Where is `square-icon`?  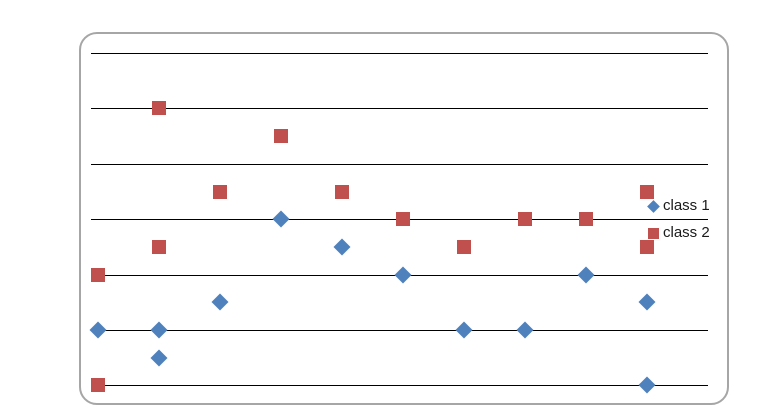 square-icon is located at coordinates (653, 233).